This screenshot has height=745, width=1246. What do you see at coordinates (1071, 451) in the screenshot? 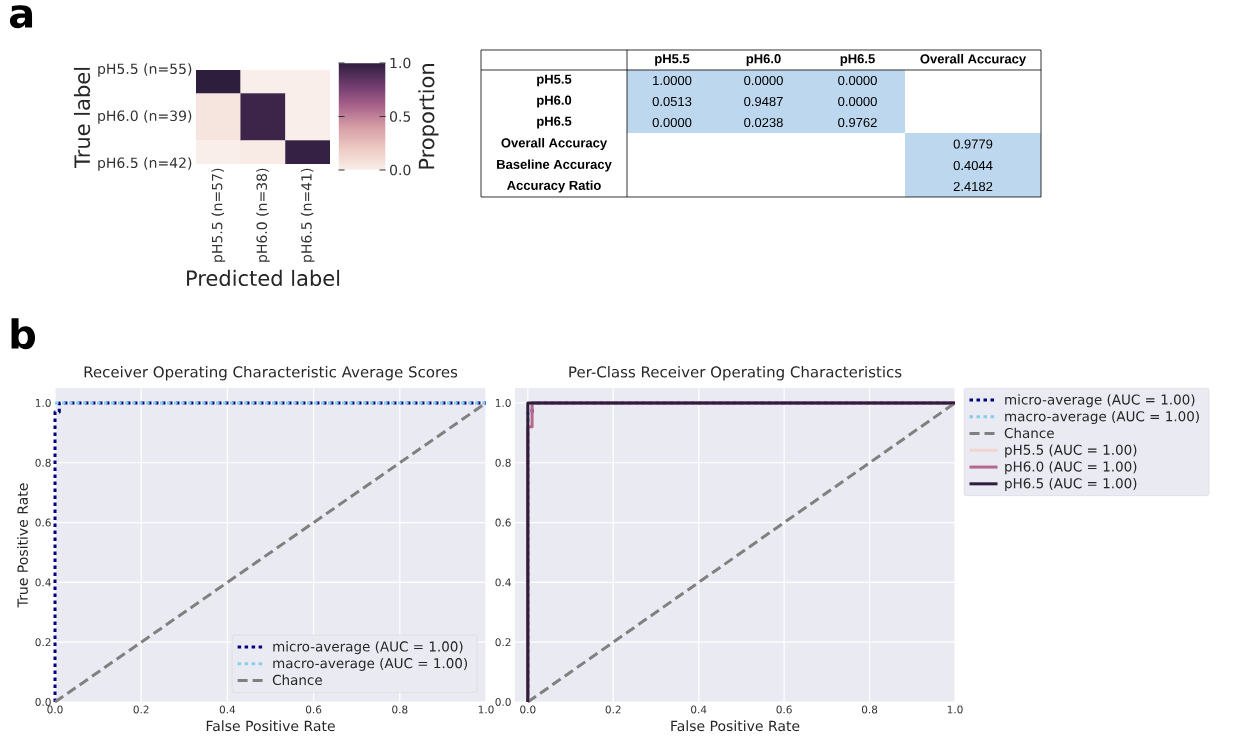
I see `legend-label: pH5.5 (AUC = 1.00)` at bounding box center [1071, 451].